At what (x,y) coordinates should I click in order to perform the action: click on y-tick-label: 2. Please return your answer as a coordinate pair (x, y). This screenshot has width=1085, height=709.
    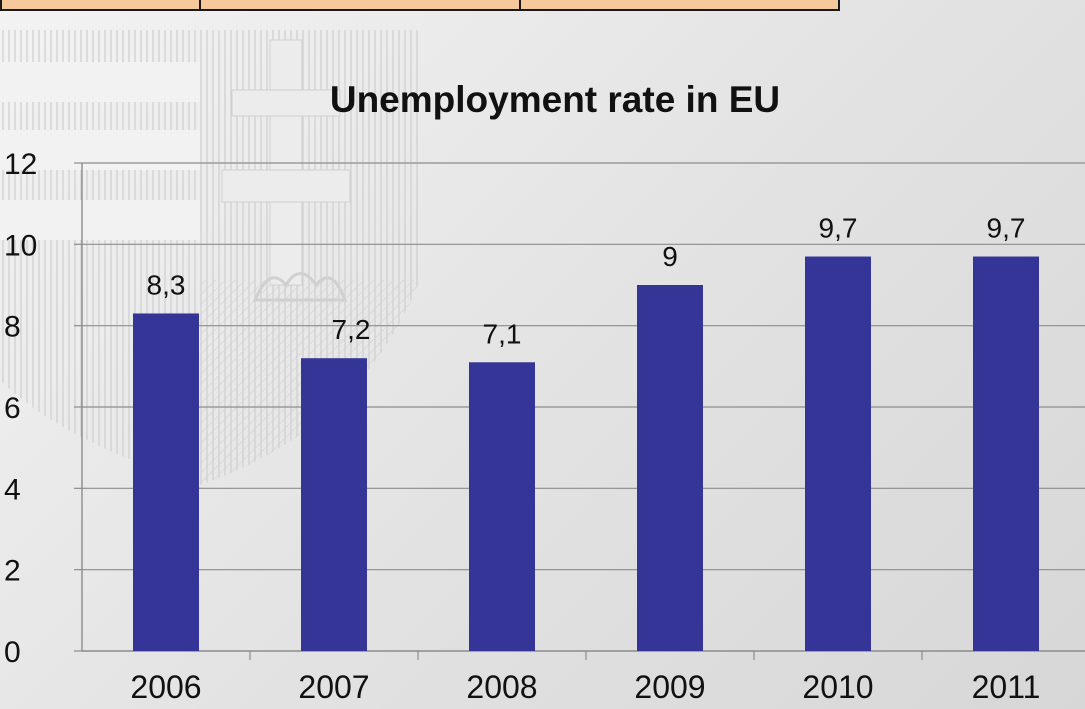
    Looking at the image, I should click on (12, 571).